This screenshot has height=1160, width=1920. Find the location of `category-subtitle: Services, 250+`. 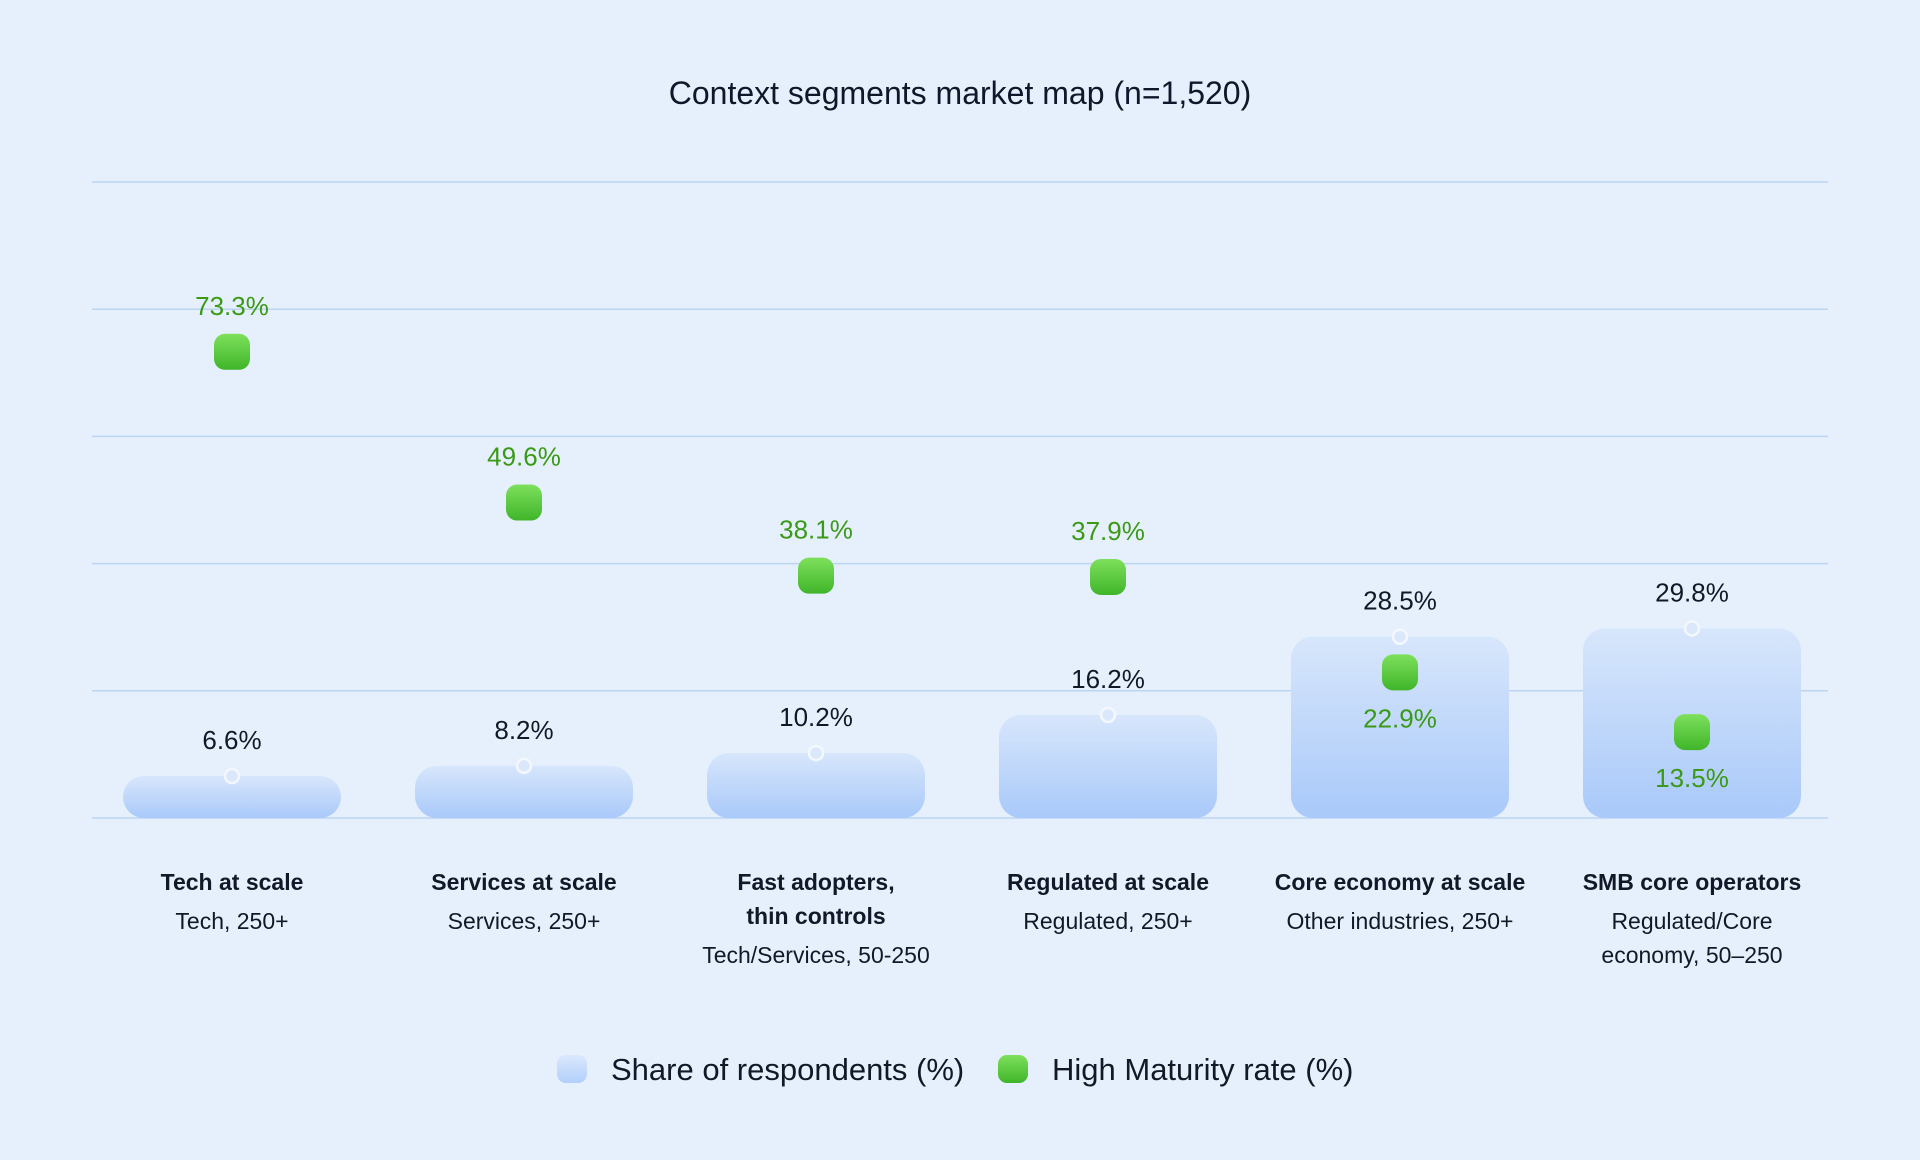

category-subtitle: Services, 250+ is located at coordinates (524, 921).